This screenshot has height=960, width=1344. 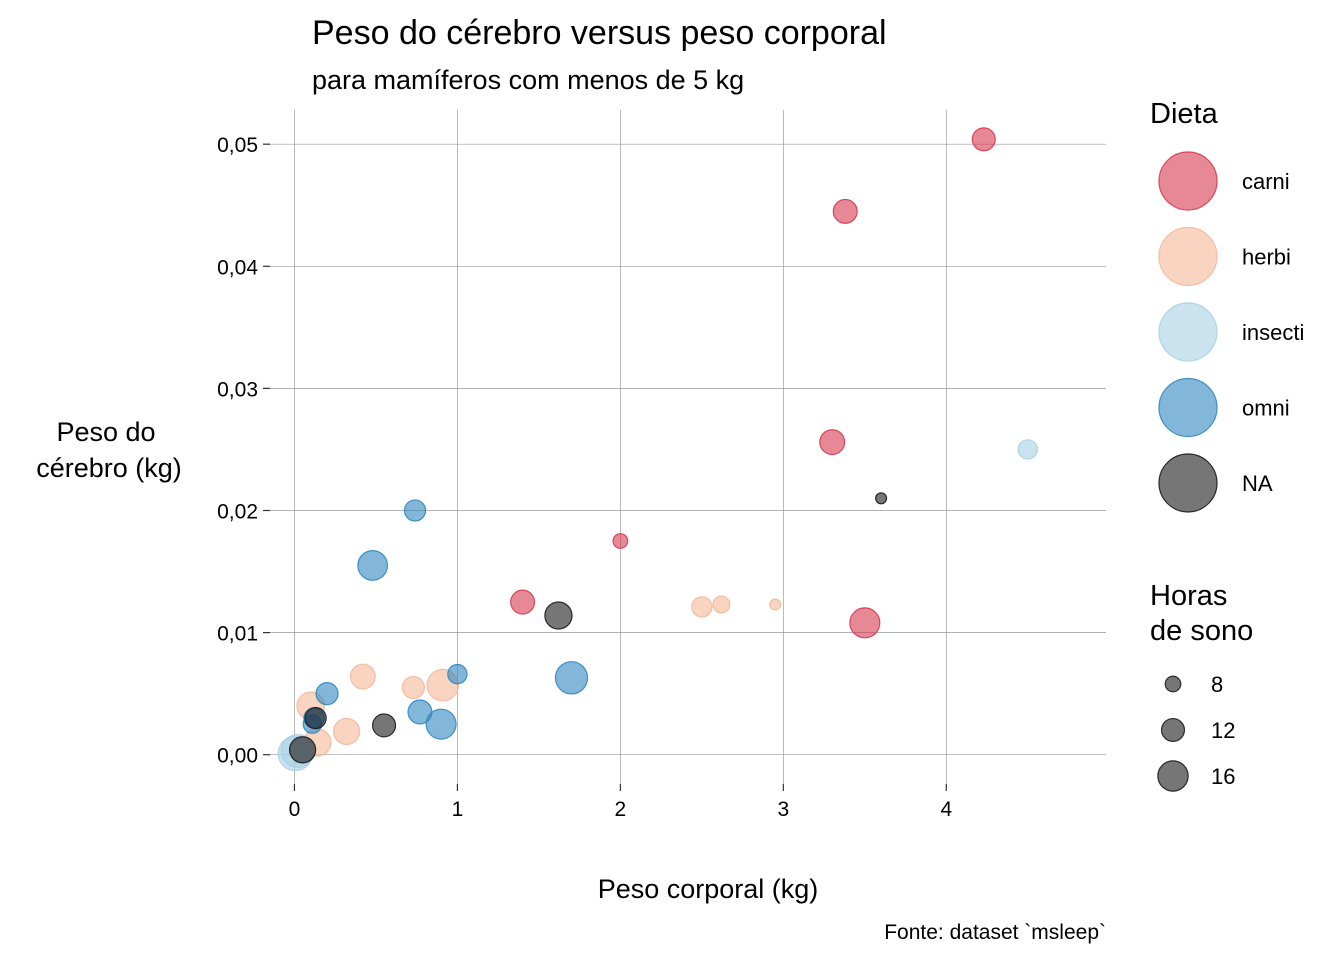 What do you see at coordinates (1266, 257) in the screenshot?
I see `diet-legend-label: herbi` at bounding box center [1266, 257].